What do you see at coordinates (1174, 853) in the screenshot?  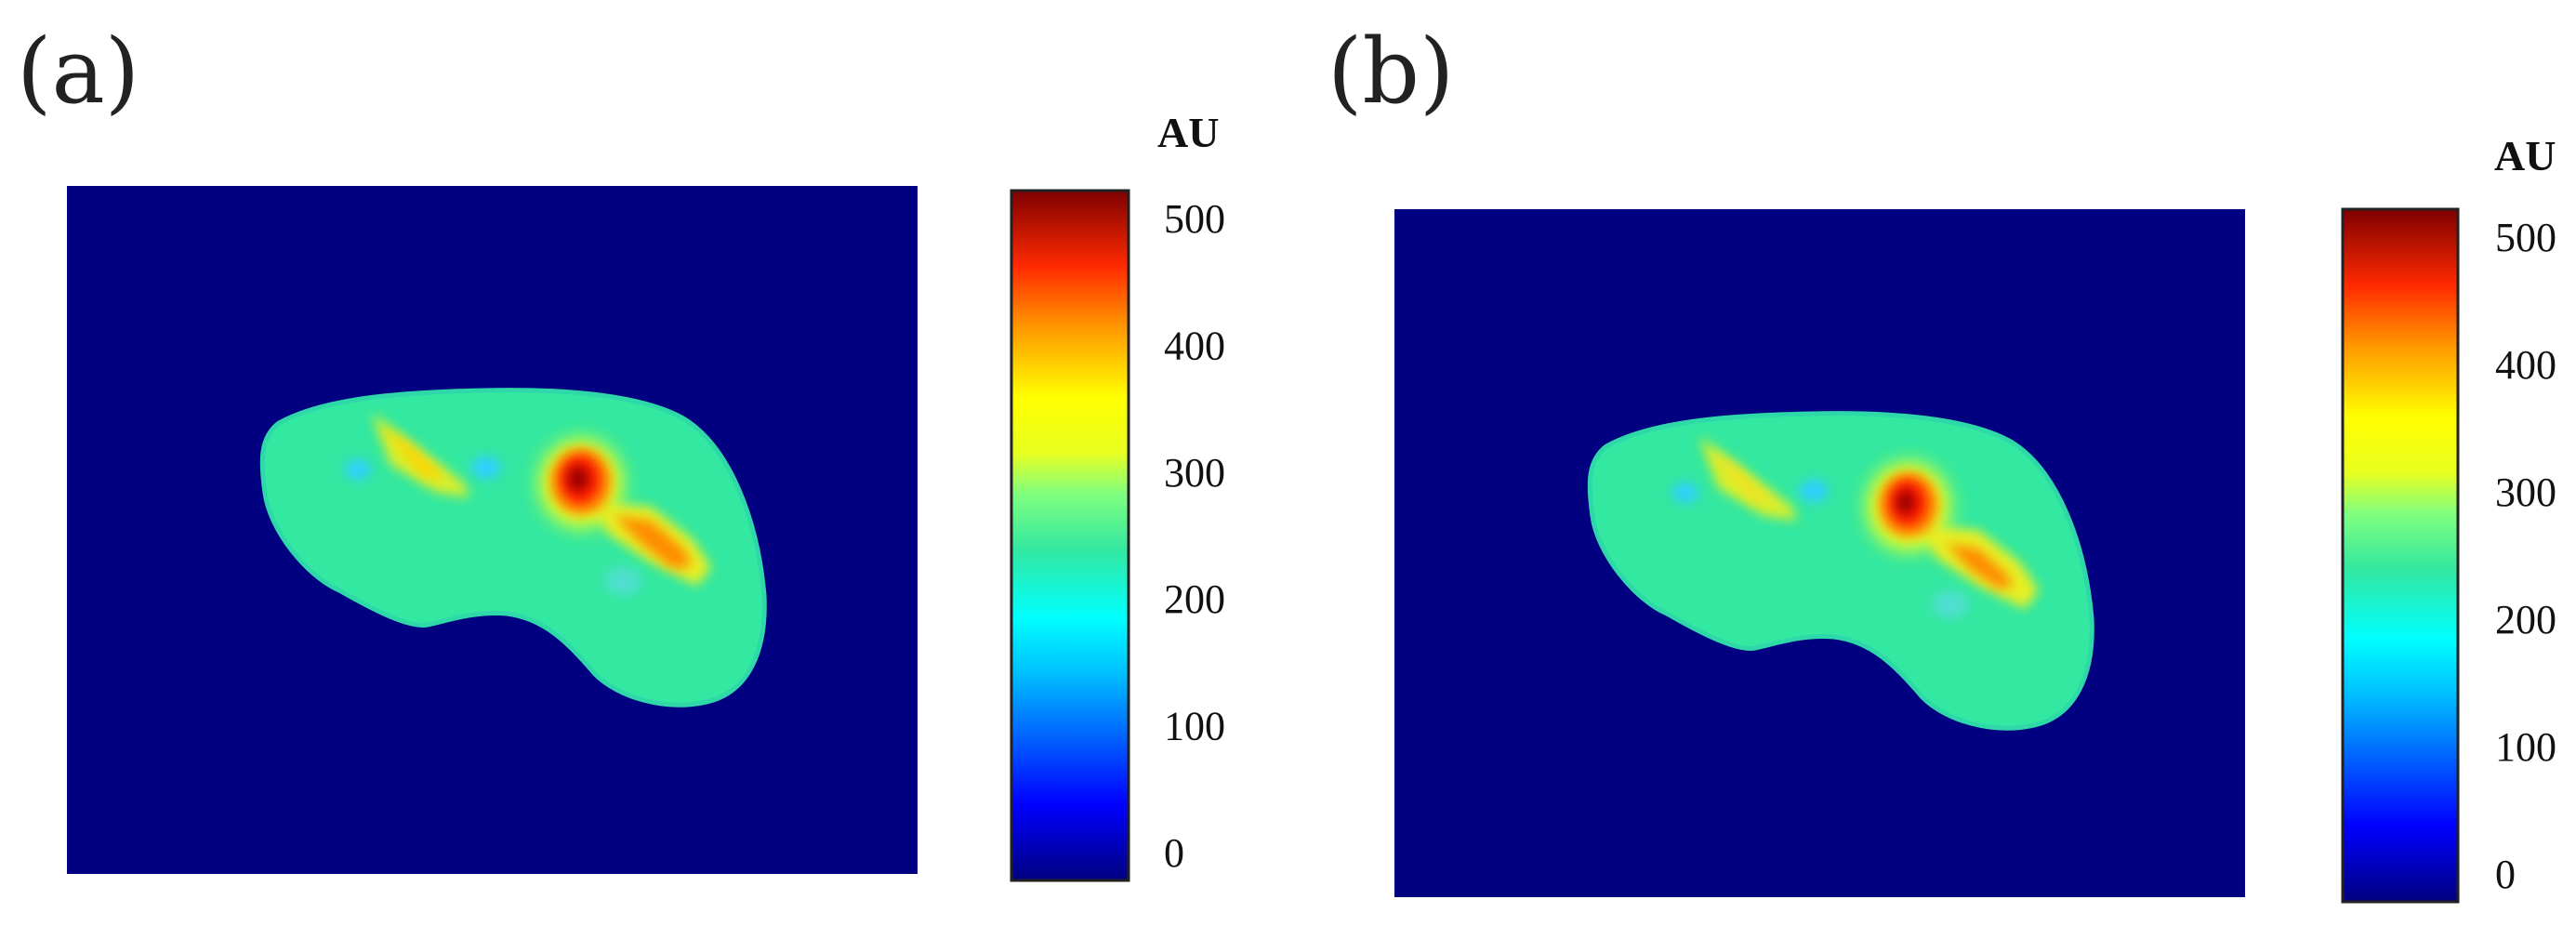 I see `panel-a-colorbar-tick-label: 0` at bounding box center [1174, 853].